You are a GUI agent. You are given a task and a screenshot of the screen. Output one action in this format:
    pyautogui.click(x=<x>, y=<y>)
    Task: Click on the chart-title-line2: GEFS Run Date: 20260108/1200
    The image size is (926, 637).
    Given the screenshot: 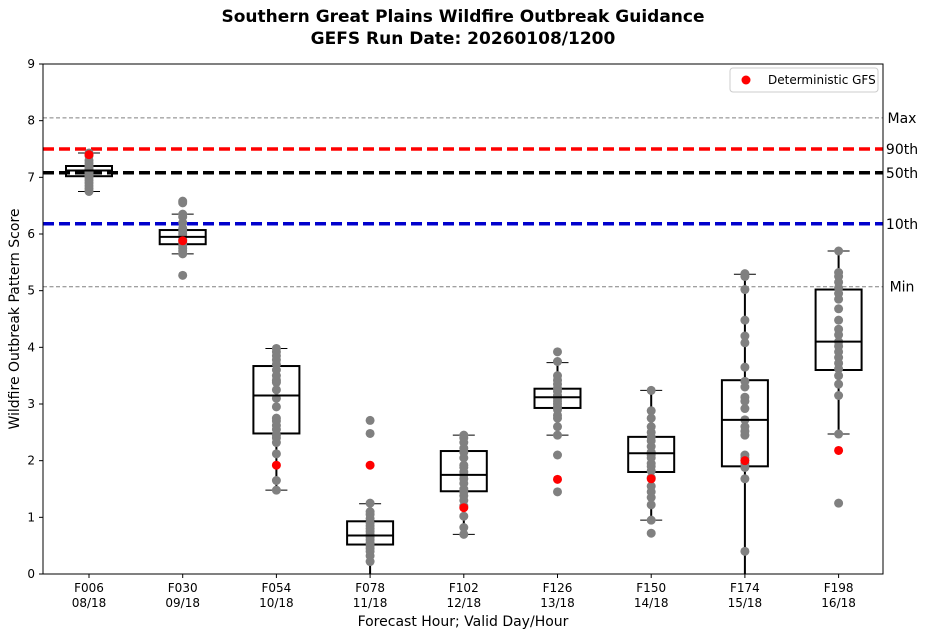 What is the action you would take?
    pyautogui.click(x=463, y=39)
    